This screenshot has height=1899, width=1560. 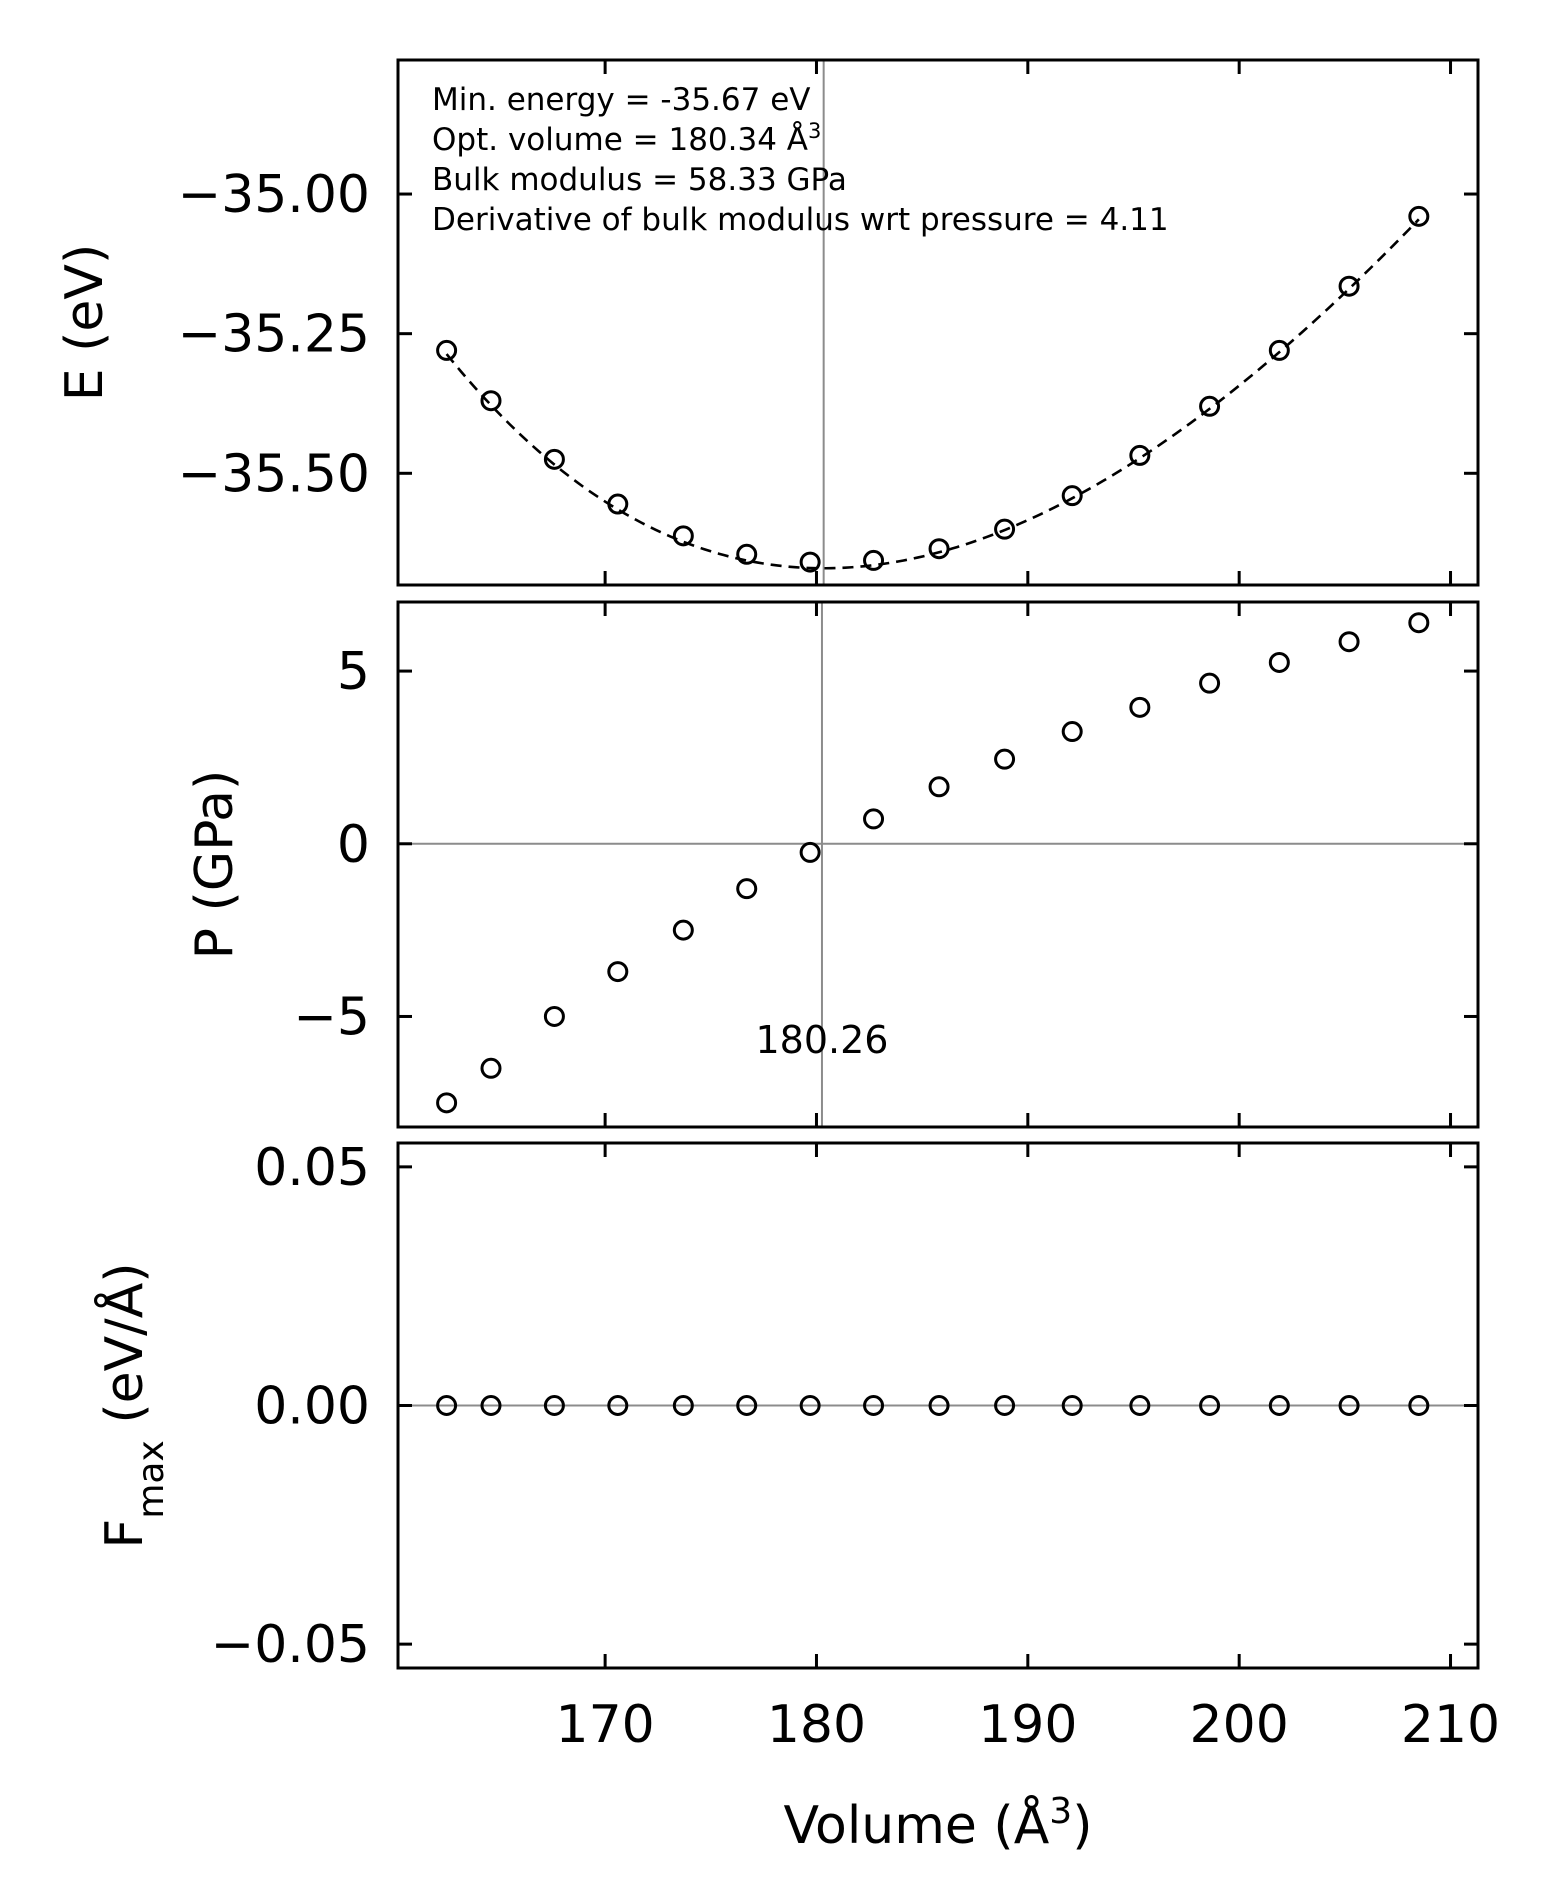 I want to click on xlabel-close: ), so click(x=1082, y=1826).